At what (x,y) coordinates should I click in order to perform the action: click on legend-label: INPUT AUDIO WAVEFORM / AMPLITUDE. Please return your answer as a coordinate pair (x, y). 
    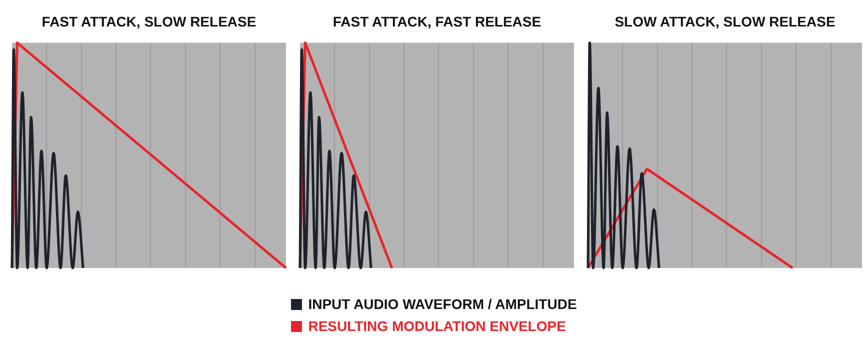
    Looking at the image, I should click on (442, 304).